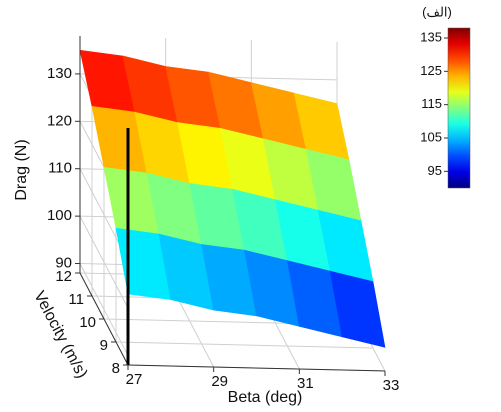  Describe the element at coordinates (59, 215) in the screenshot. I see `z-tick-label: 100` at that location.